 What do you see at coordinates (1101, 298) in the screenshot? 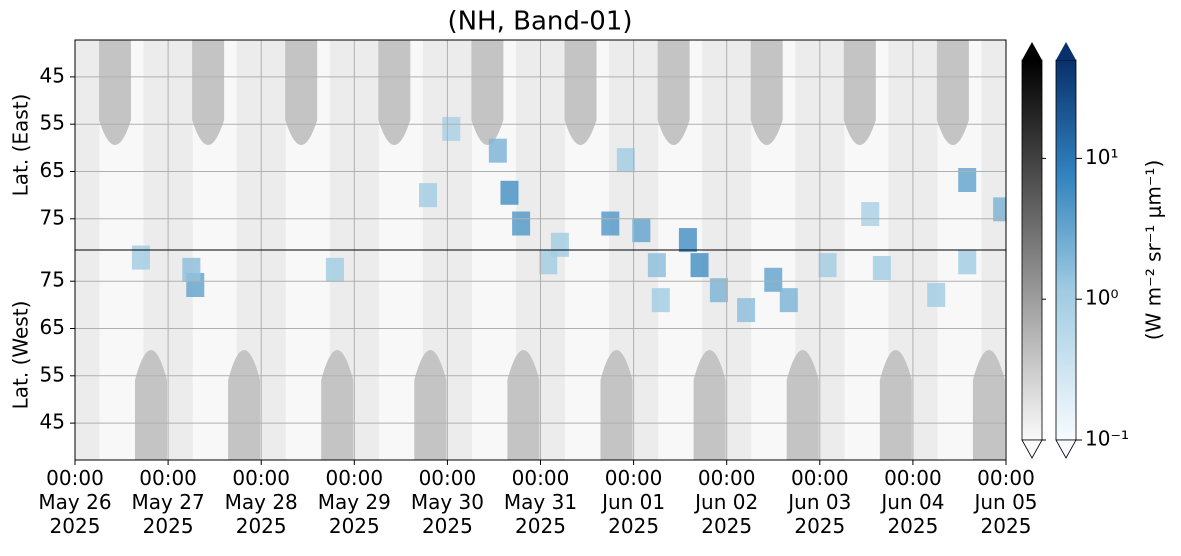
I see `colorbar-tick-label: 10⁰` at bounding box center [1101, 298].